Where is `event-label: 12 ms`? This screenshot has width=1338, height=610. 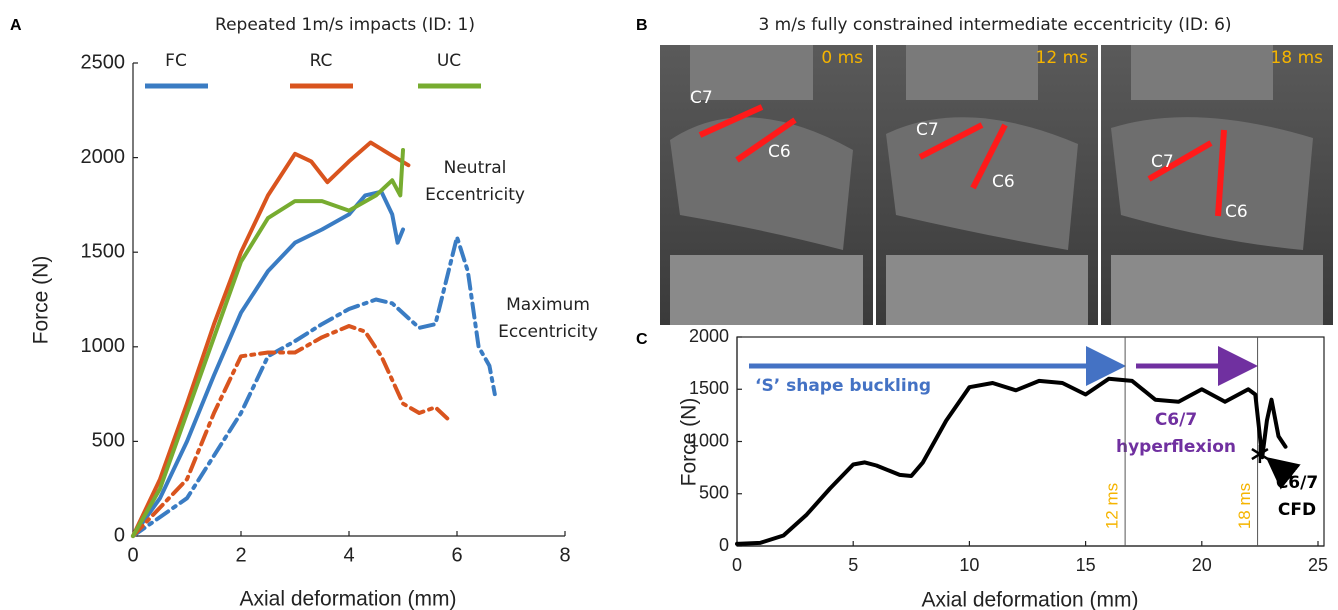 event-label: 12 ms is located at coordinates (1112, 506).